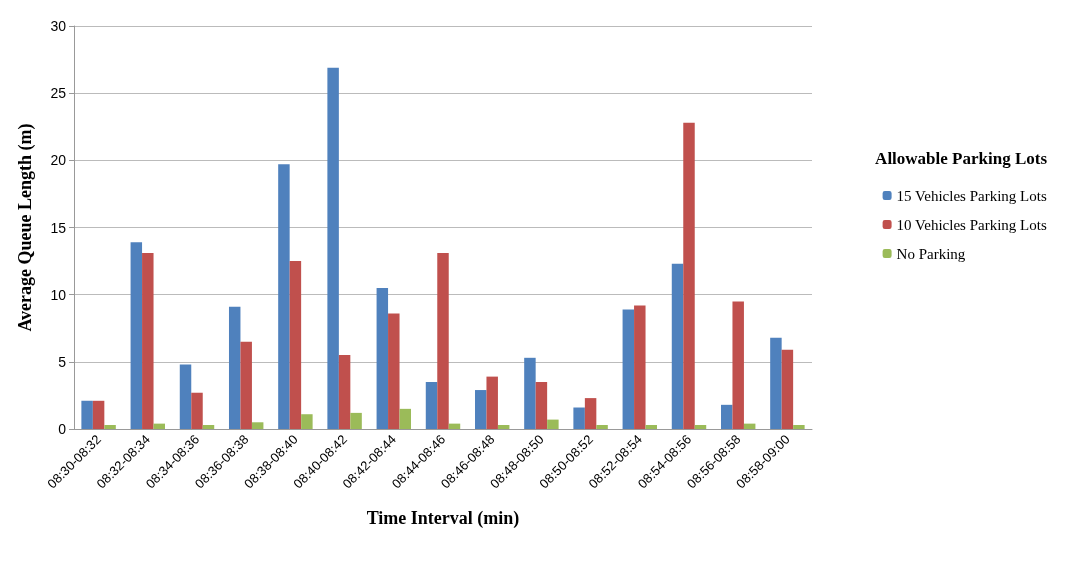 This screenshot has height=567, width=1065. What do you see at coordinates (58, 93) in the screenshot?
I see `y-tick-label: 25` at bounding box center [58, 93].